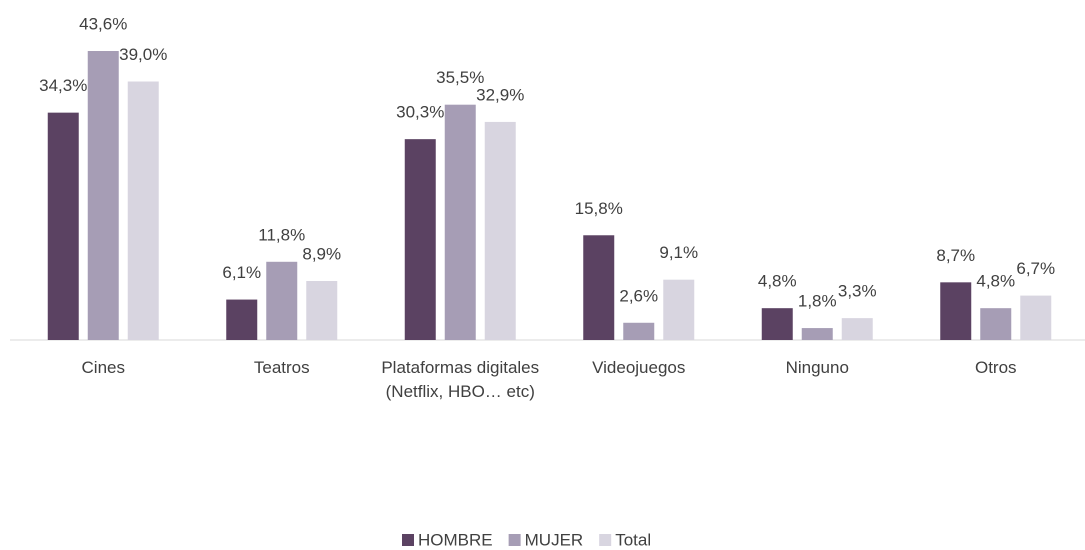 This screenshot has height=550, width=1085. I want to click on data-label: 15,8%, so click(599, 208).